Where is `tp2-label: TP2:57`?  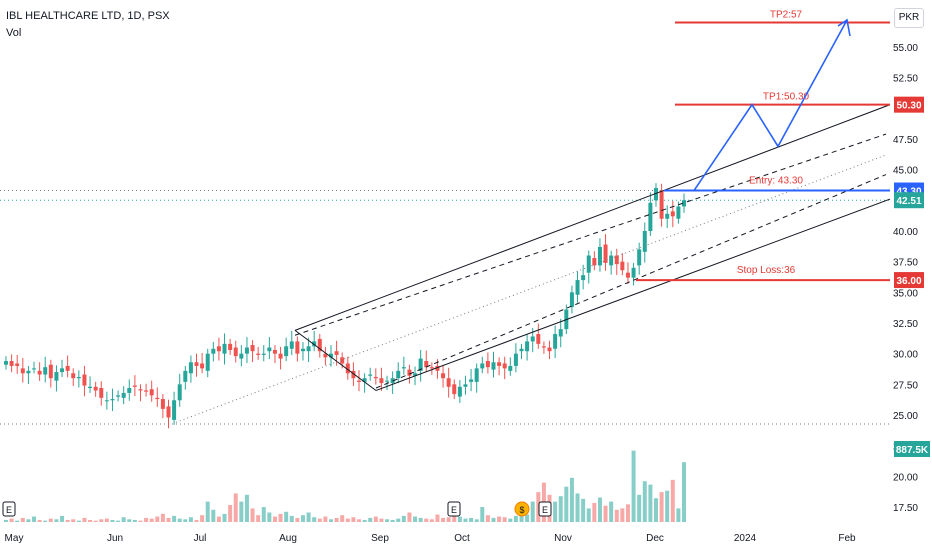
tp2-label: TP2:57 is located at coordinates (786, 14).